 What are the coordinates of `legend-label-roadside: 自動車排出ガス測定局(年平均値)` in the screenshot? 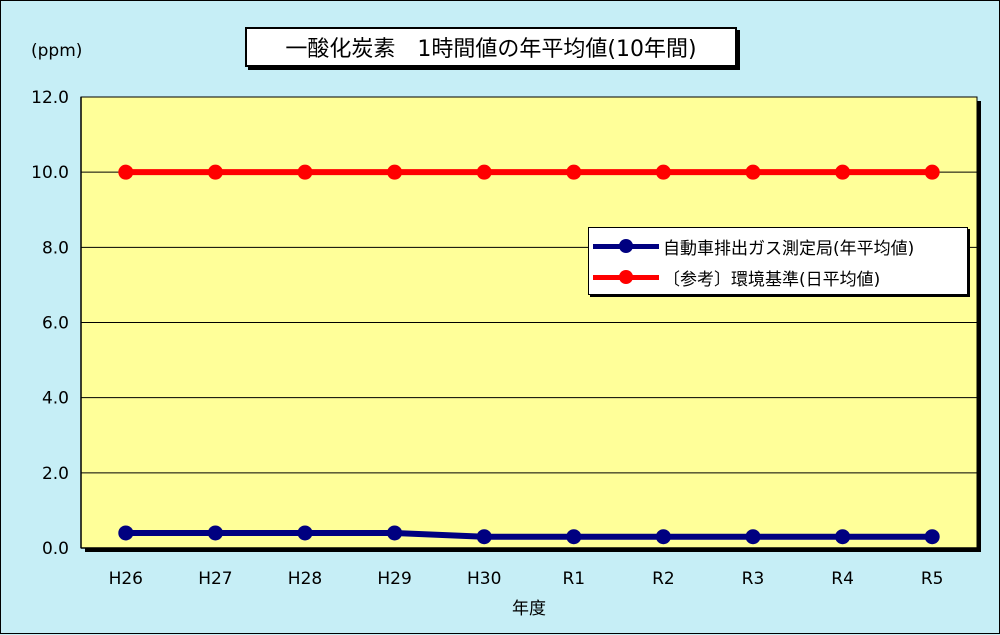 It's located at (789, 248).